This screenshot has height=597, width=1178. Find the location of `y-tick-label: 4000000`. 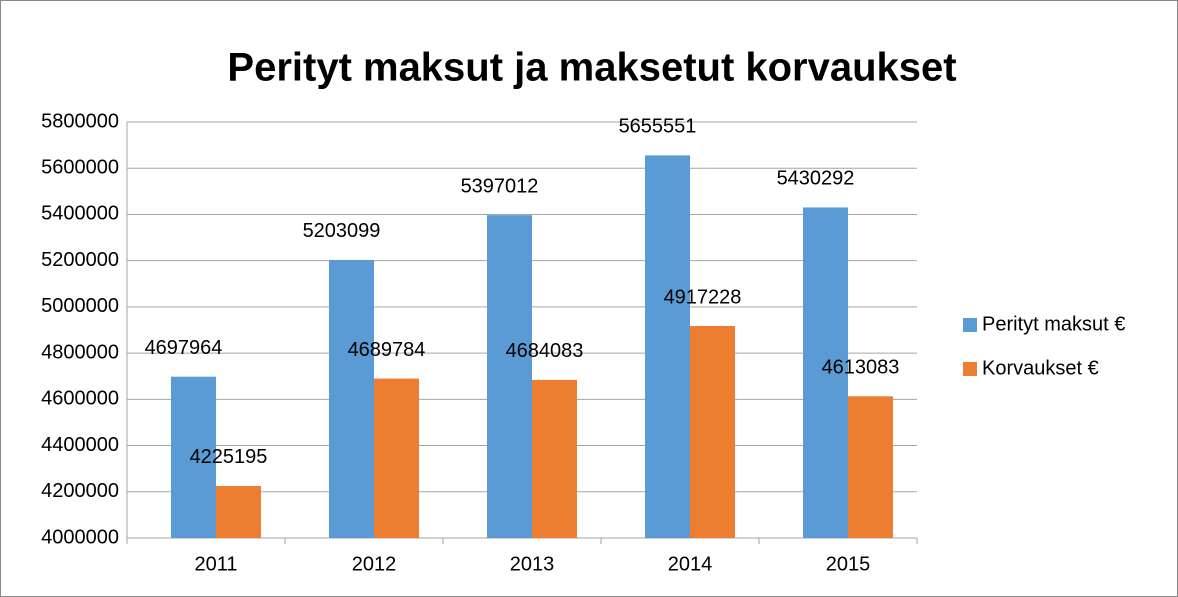

y-tick-label: 4000000 is located at coordinates (80, 537).